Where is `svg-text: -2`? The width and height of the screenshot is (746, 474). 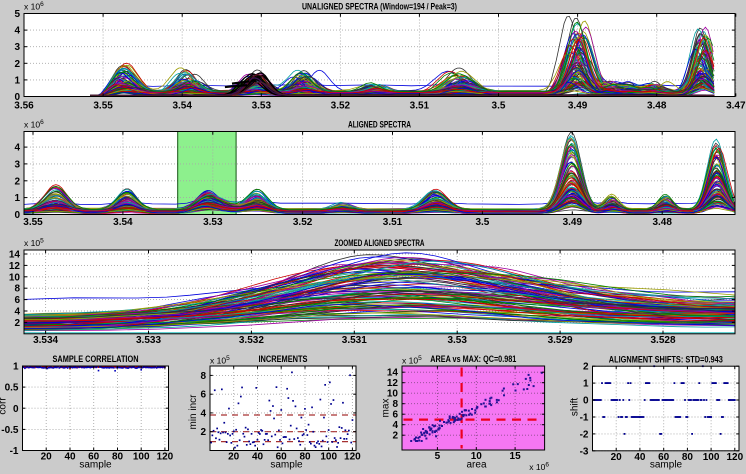 svg-text: -2 is located at coordinates (584, 434).